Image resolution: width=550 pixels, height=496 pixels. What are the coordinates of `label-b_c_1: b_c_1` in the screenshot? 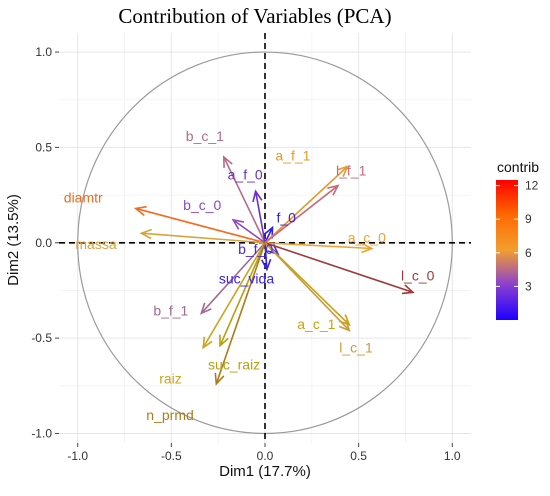 It's located at (205, 136).